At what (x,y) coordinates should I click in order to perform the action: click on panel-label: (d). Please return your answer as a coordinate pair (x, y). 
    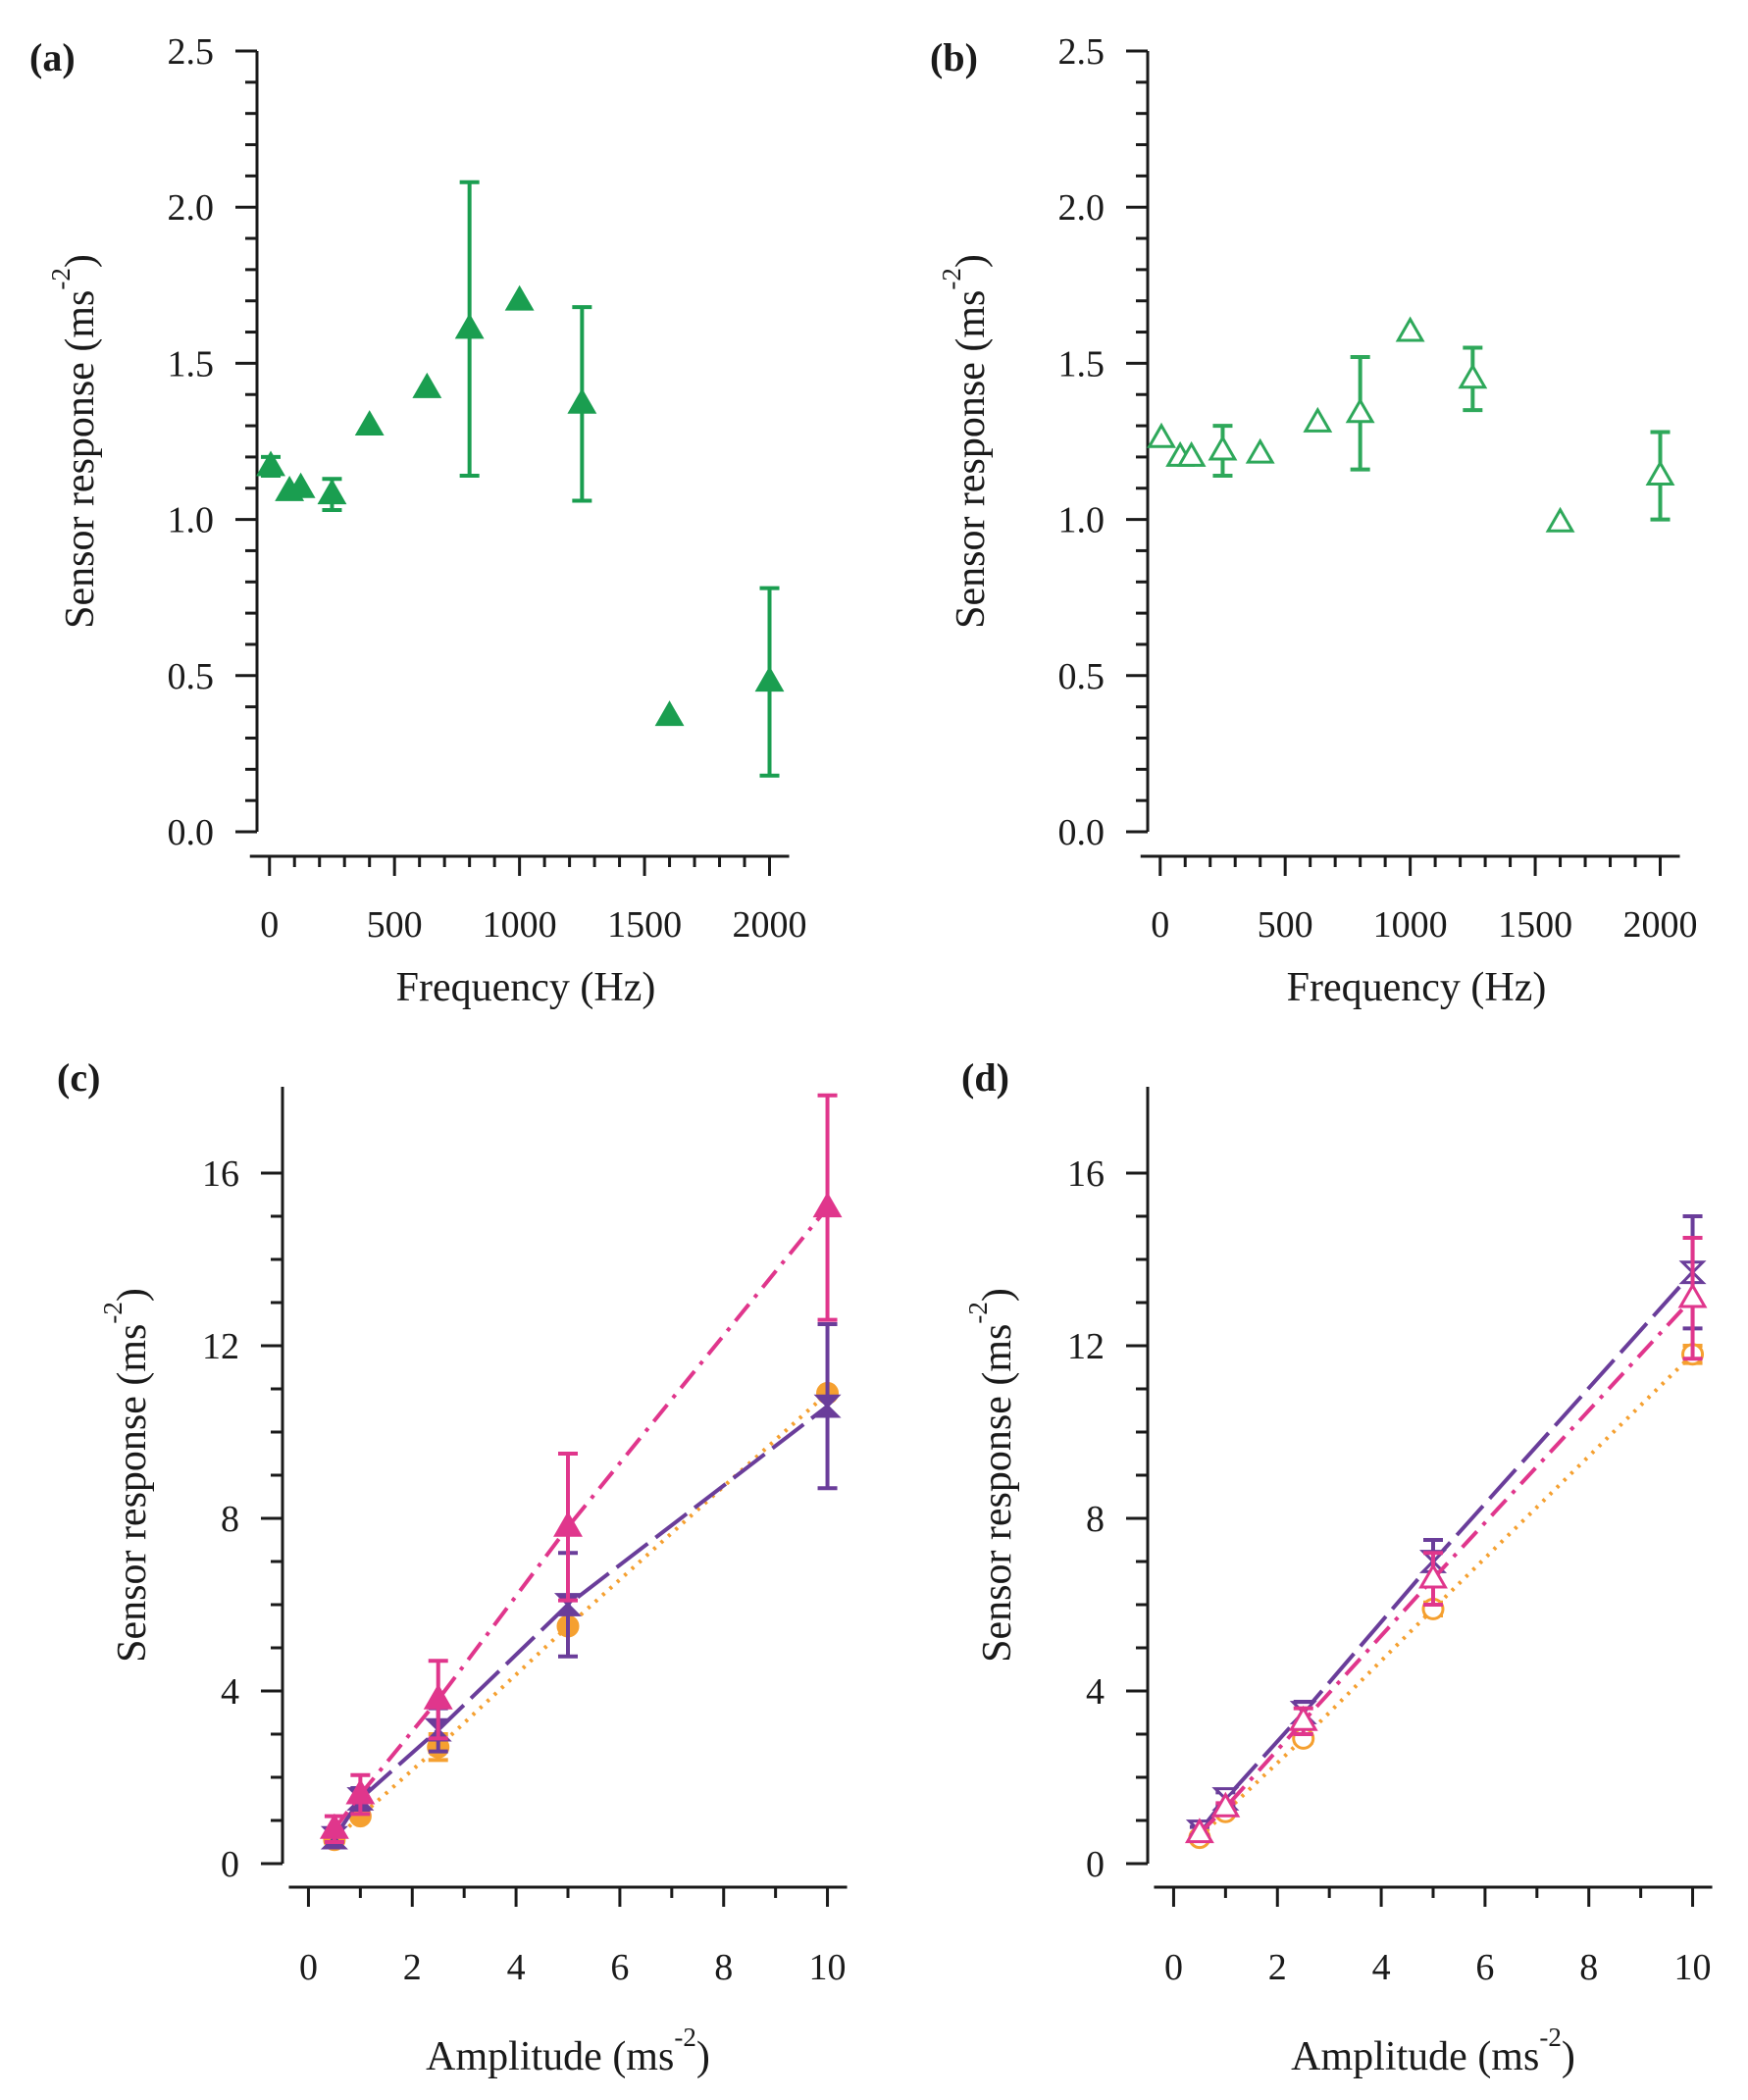
    Looking at the image, I should click on (985, 1077).